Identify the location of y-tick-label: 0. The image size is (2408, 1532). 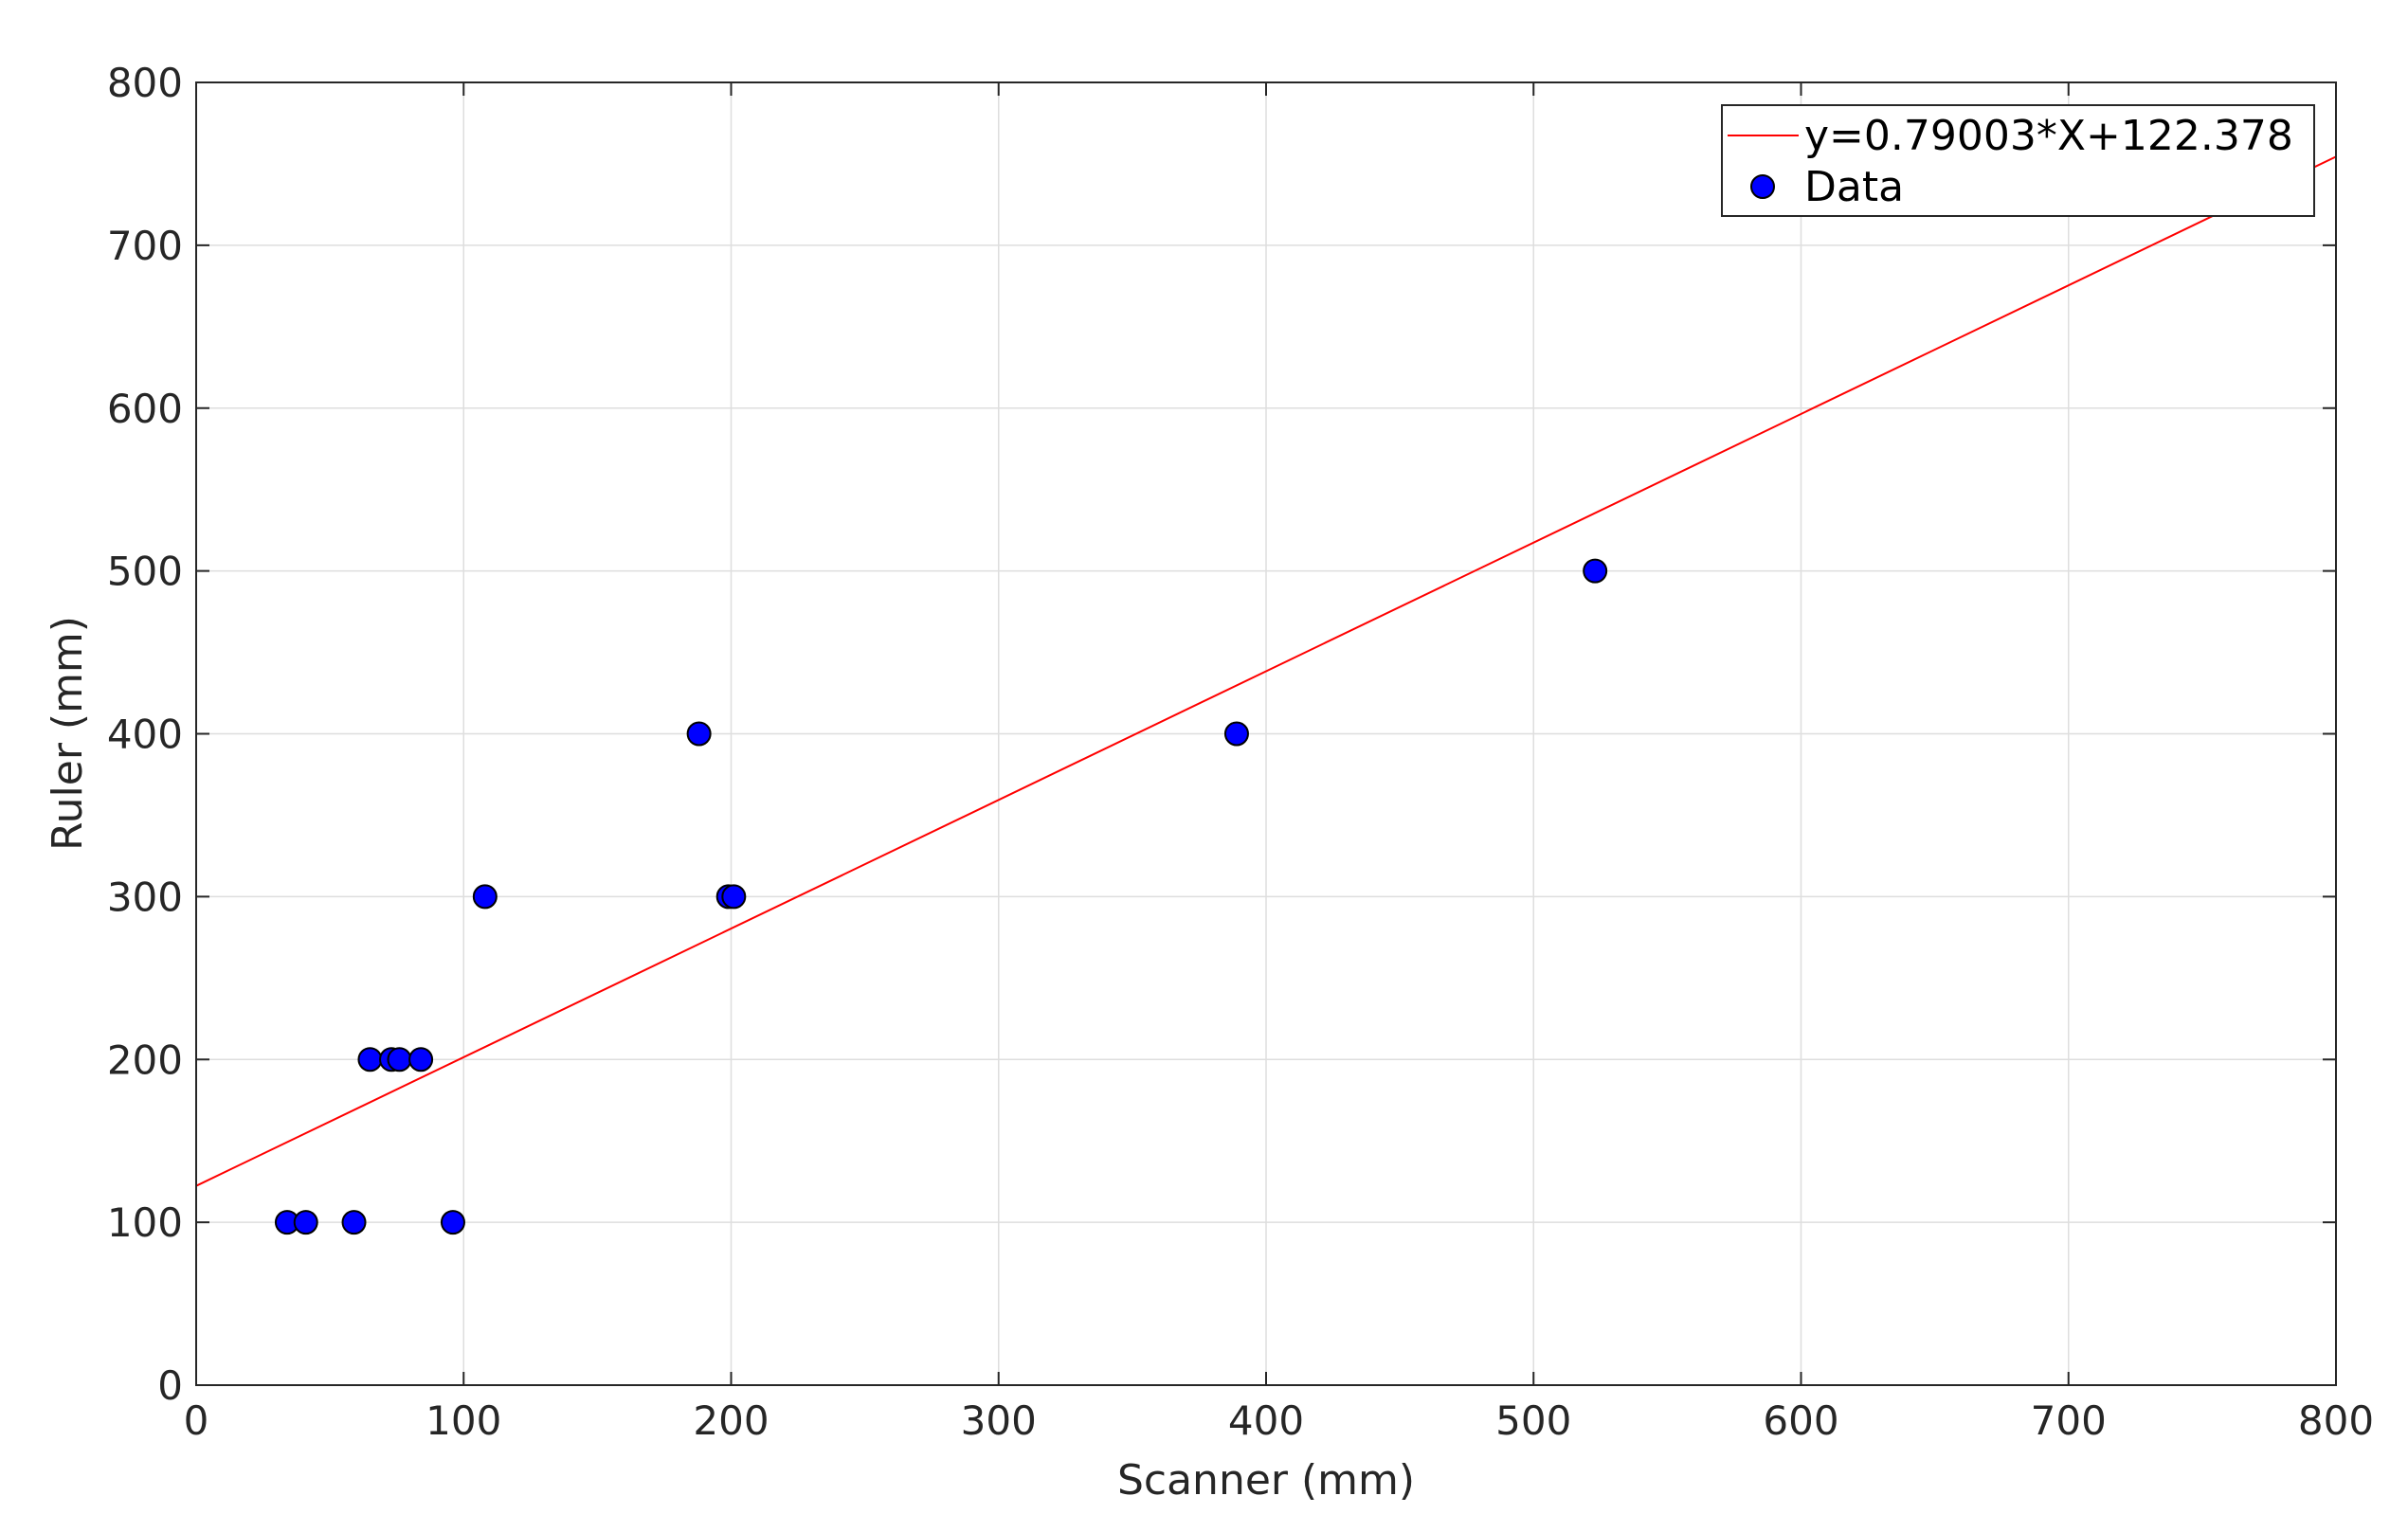
(170, 1385).